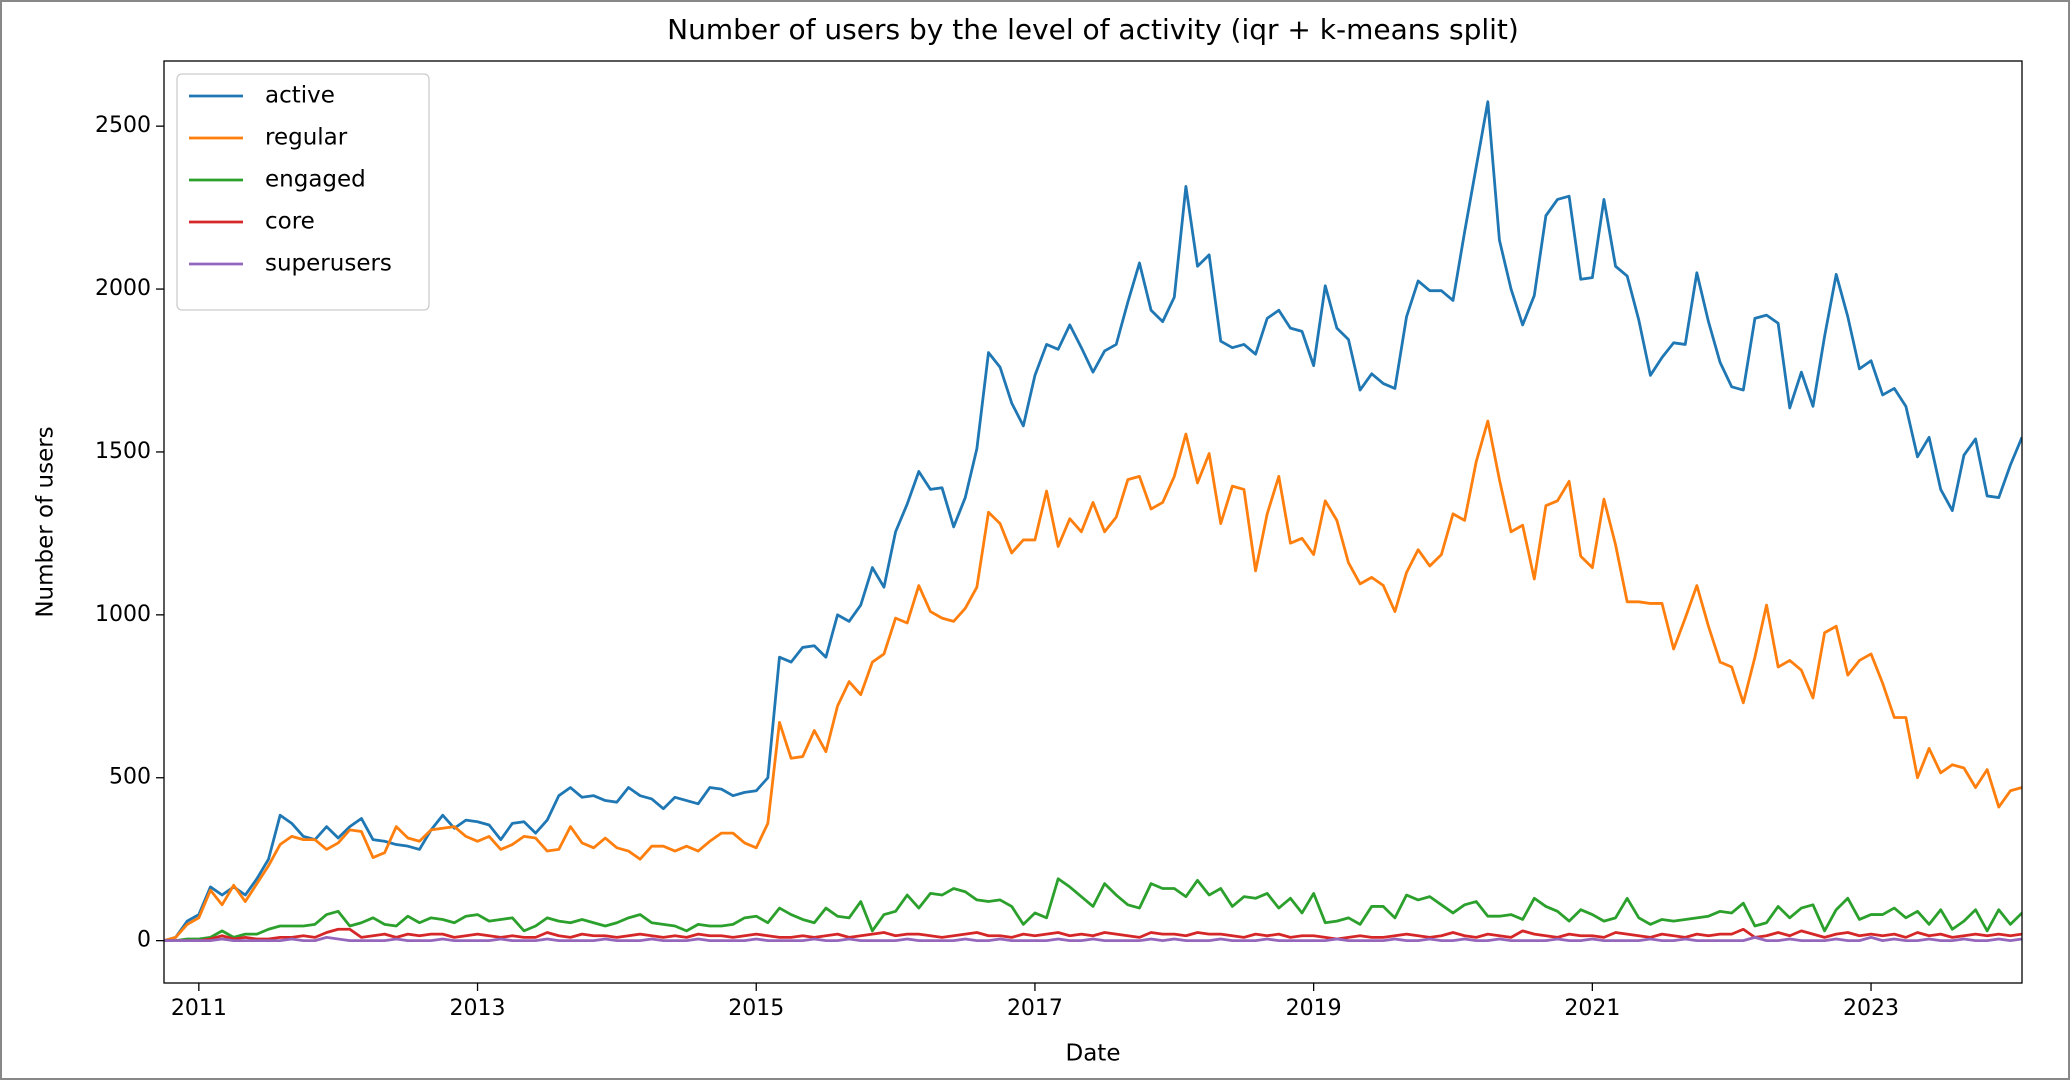 Image resolution: width=2070 pixels, height=1080 pixels. I want to click on x-tick-label: 2019, so click(1314, 1008).